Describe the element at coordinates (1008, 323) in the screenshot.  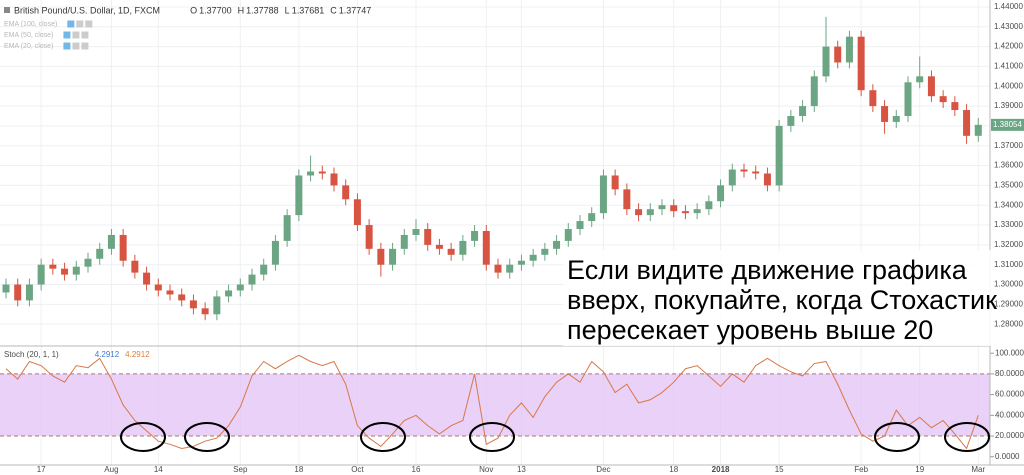
I see `y-tick-label: 1.28000` at that location.